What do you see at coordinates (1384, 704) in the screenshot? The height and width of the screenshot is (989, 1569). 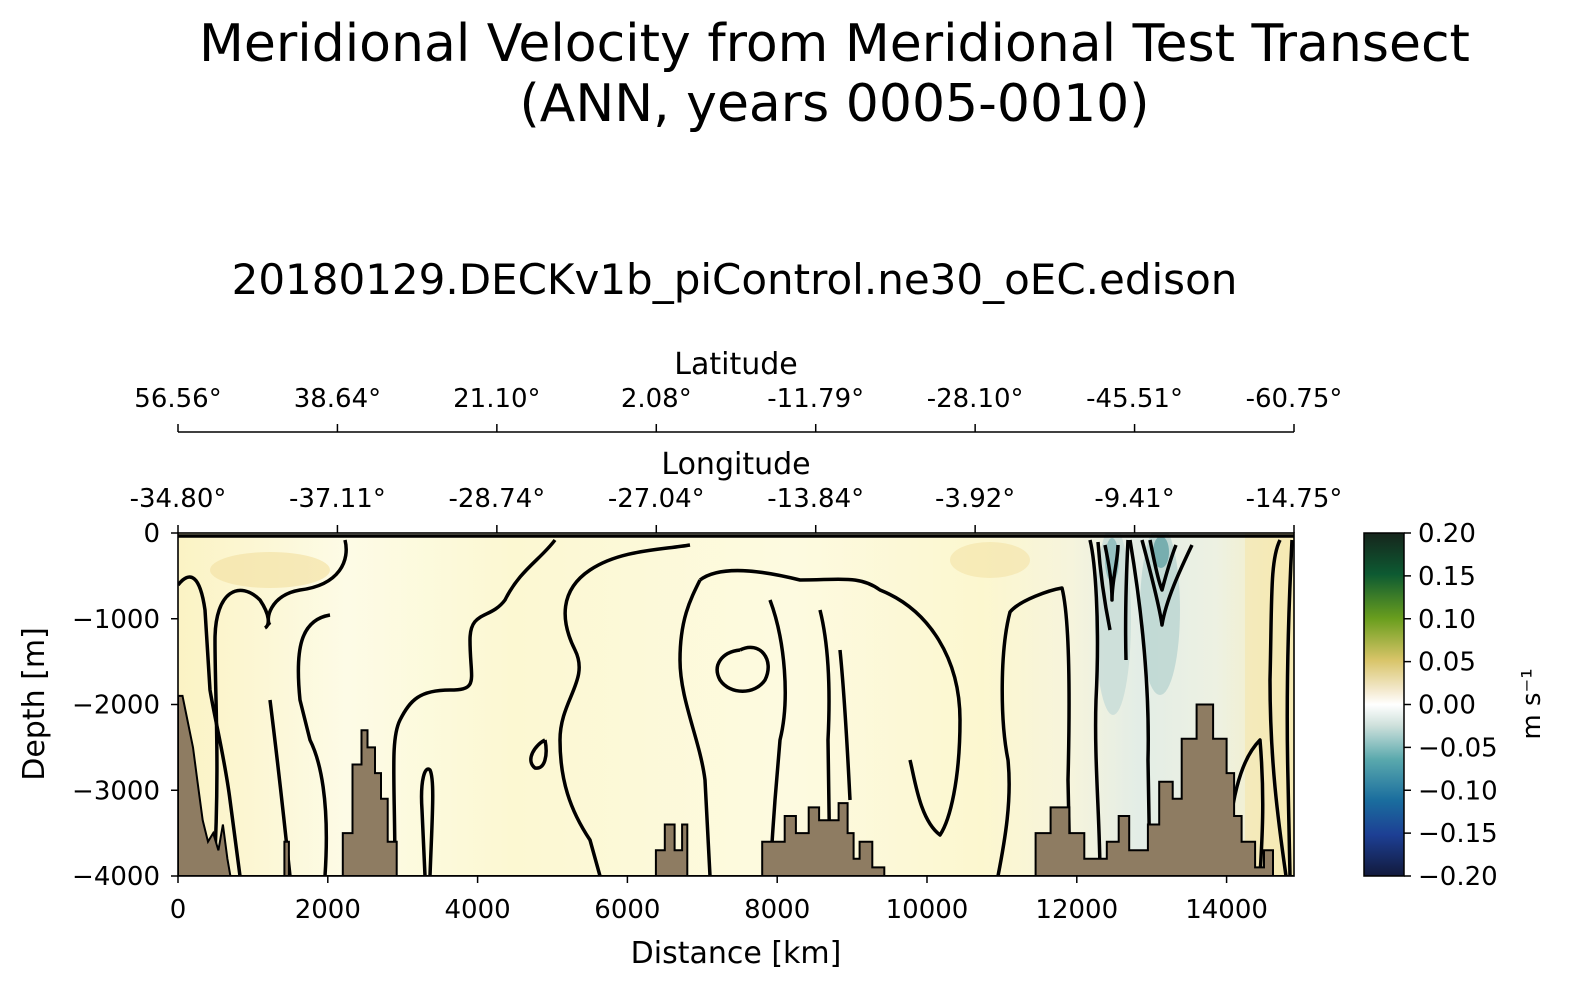 I see `colorbar` at bounding box center [1384, 704].